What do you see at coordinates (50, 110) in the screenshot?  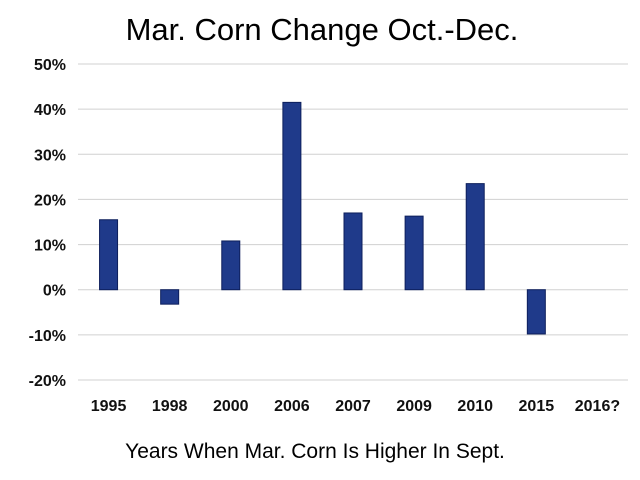 I see `y-tick-label: 40%` at bounding box center [50, 110].